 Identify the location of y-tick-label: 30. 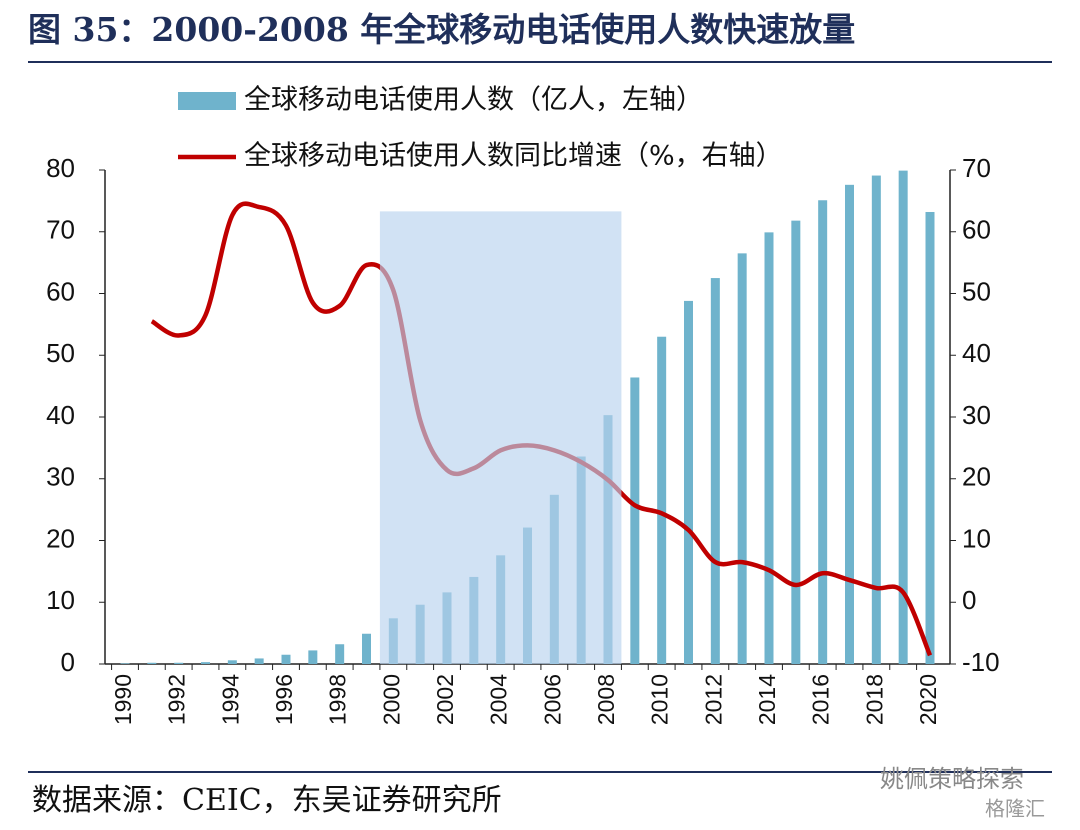
(60, 477).